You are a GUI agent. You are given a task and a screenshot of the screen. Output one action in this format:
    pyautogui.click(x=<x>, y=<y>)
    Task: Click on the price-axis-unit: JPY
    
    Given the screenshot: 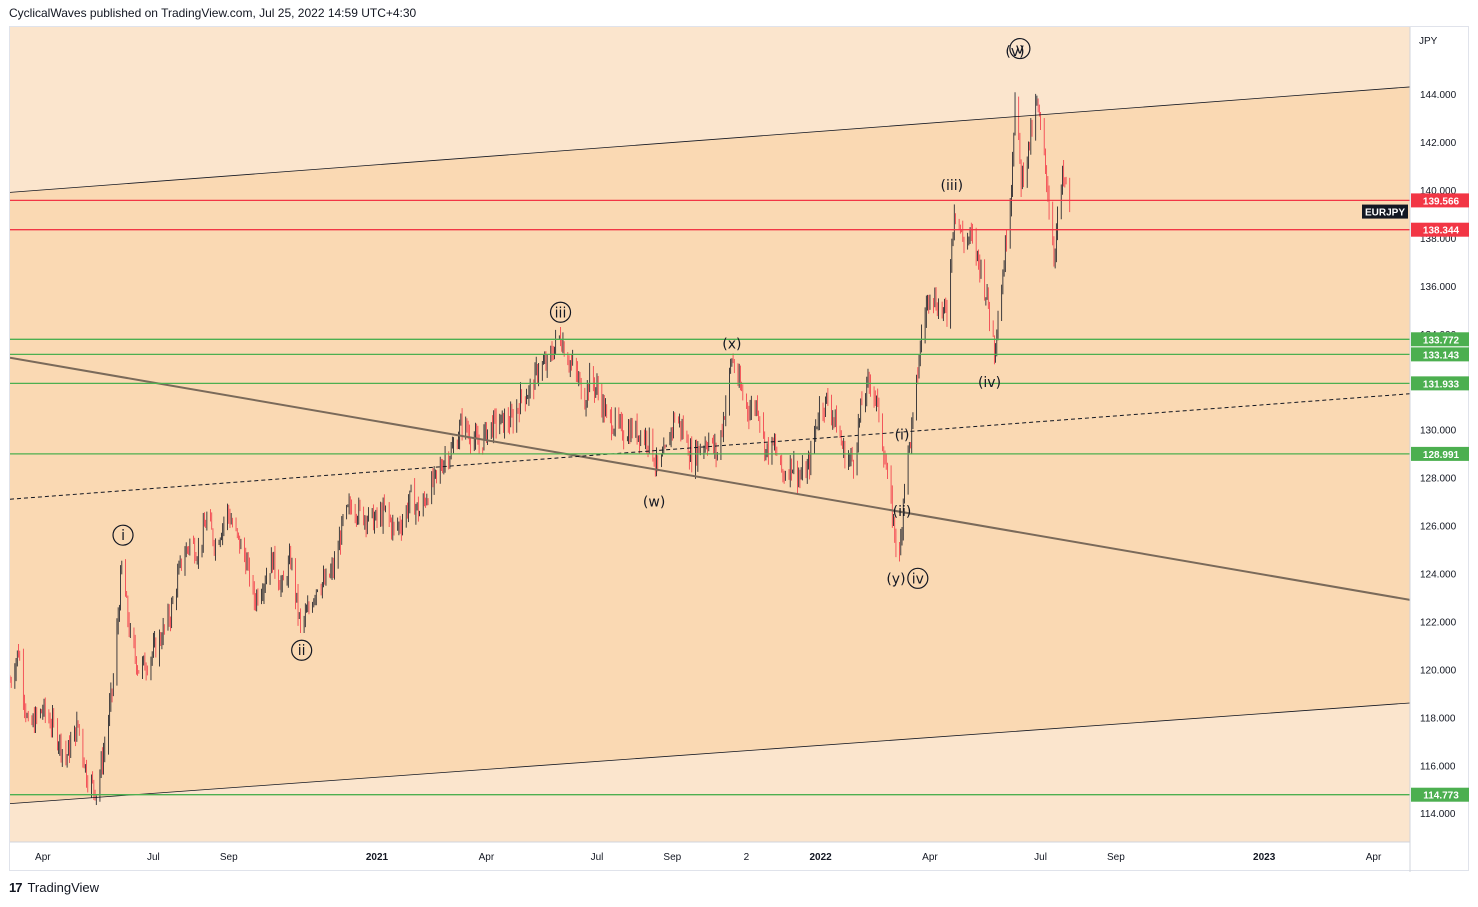 What is the action you would take?
    pyautogui.click(x=1428, y=41)
    